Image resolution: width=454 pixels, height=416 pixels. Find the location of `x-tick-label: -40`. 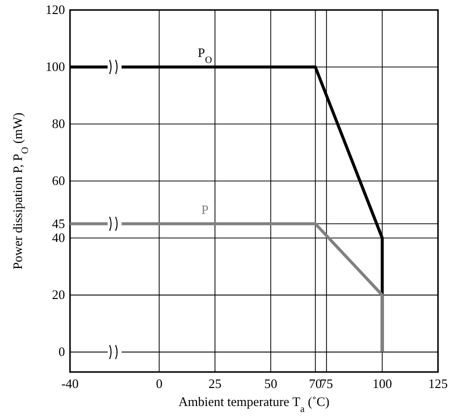

x-tick-label: -40 is located at coordinates (70, 383).